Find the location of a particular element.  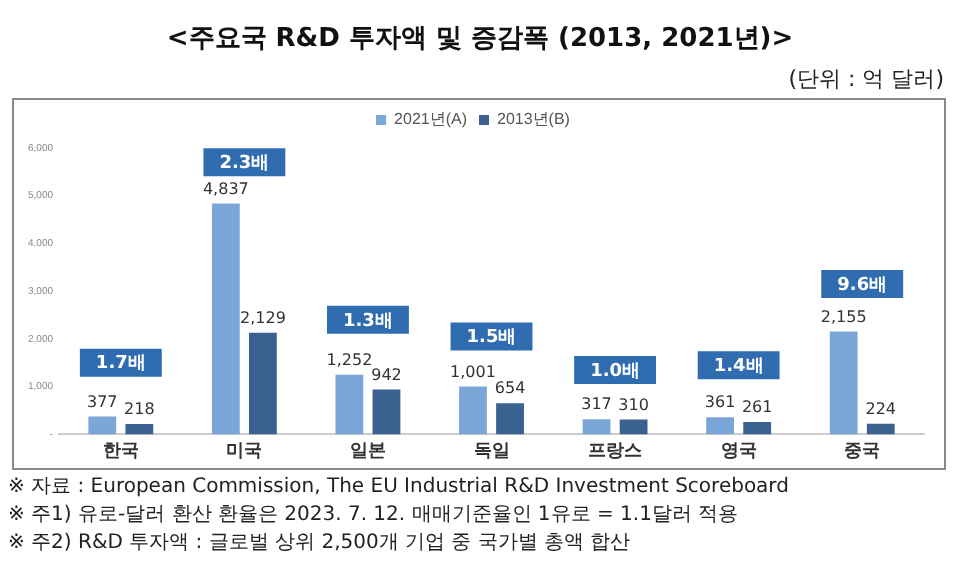

data-label: 4,837 is located at coordinates (225, 188).